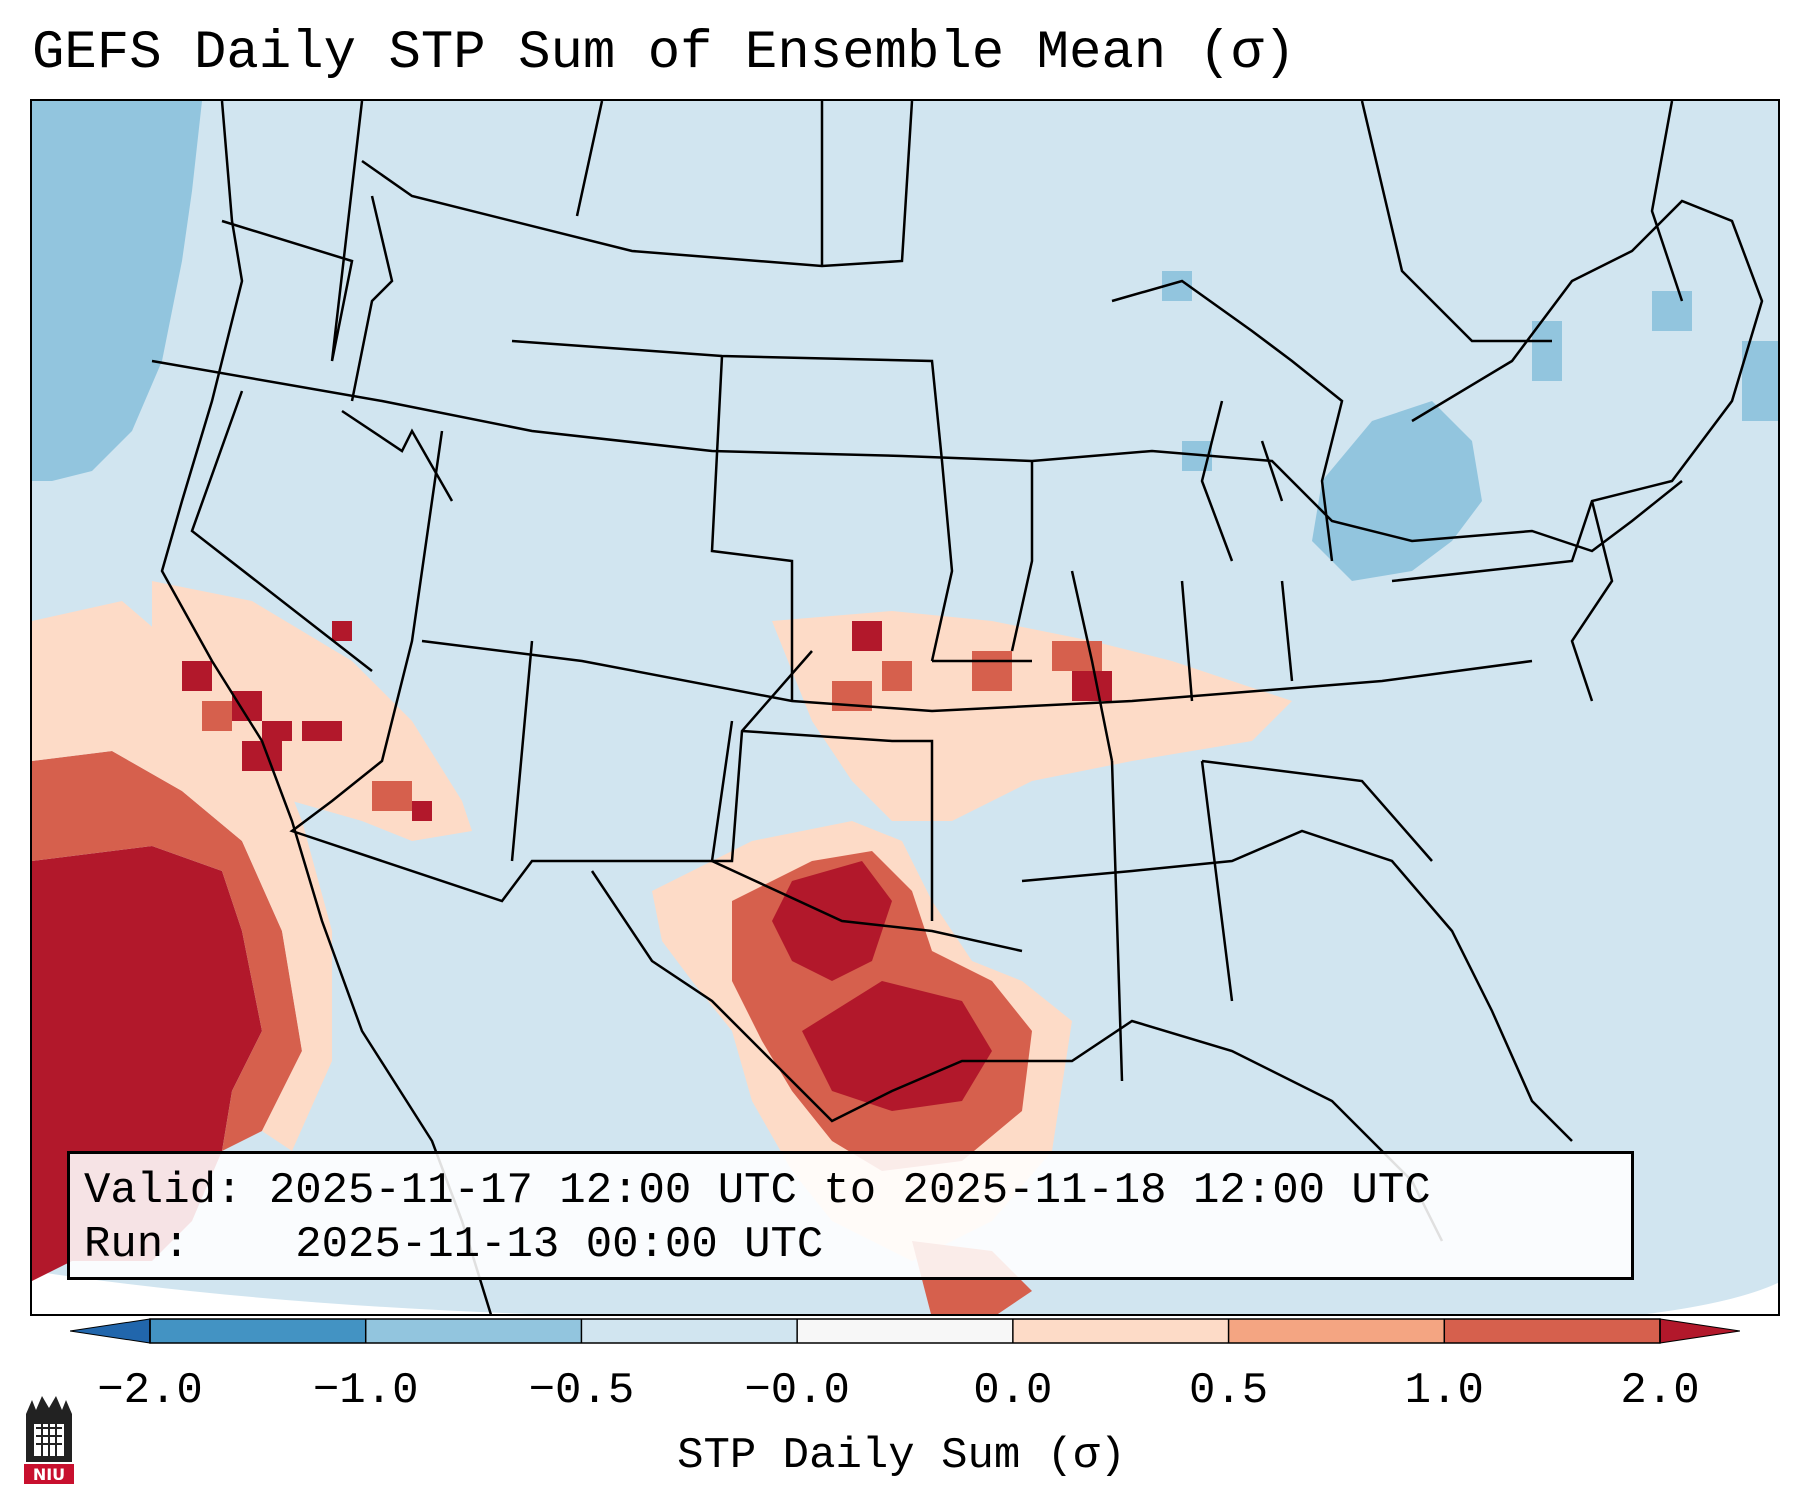 The width and height of the screenshot is (1803, 1506). Describe the element at coordinates (49, 1440) in the screenshot. I see `niu-logo: NIU` at that location.